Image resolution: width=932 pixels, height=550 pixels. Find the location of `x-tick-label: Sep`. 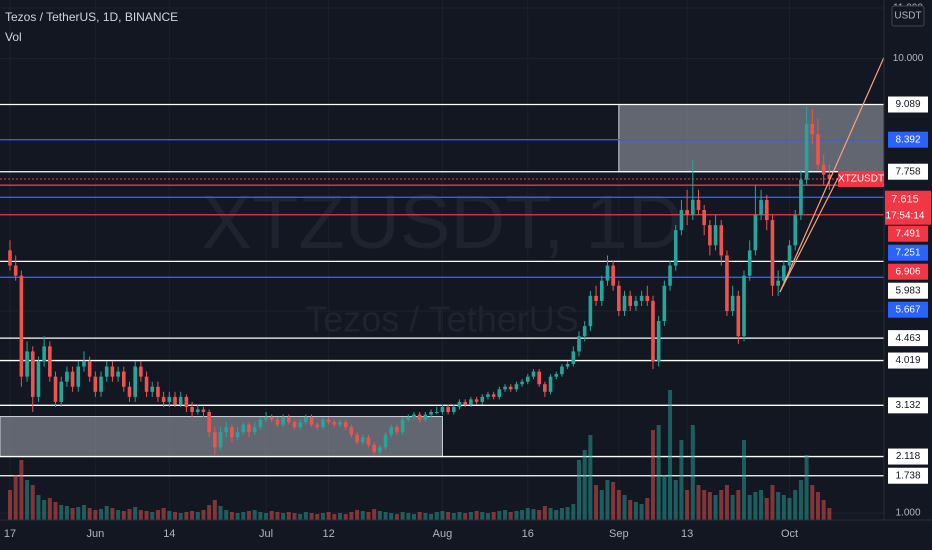

x-tick-label: Sep is located at coordinates (619, 534).